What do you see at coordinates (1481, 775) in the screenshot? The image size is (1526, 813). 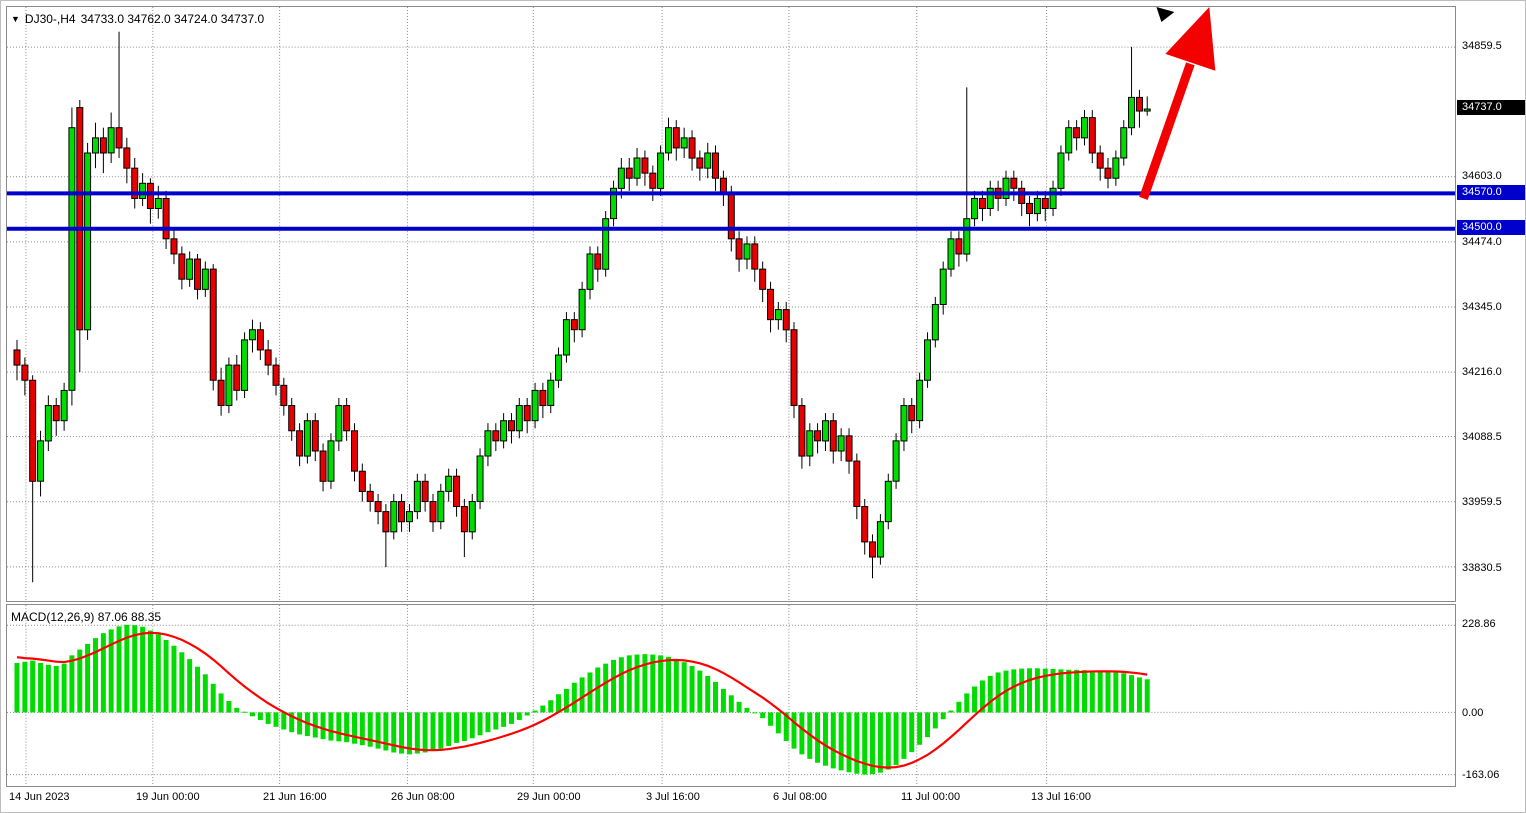 I see `macd-tick-label: -163.06` at bounding box center [1481, 775].